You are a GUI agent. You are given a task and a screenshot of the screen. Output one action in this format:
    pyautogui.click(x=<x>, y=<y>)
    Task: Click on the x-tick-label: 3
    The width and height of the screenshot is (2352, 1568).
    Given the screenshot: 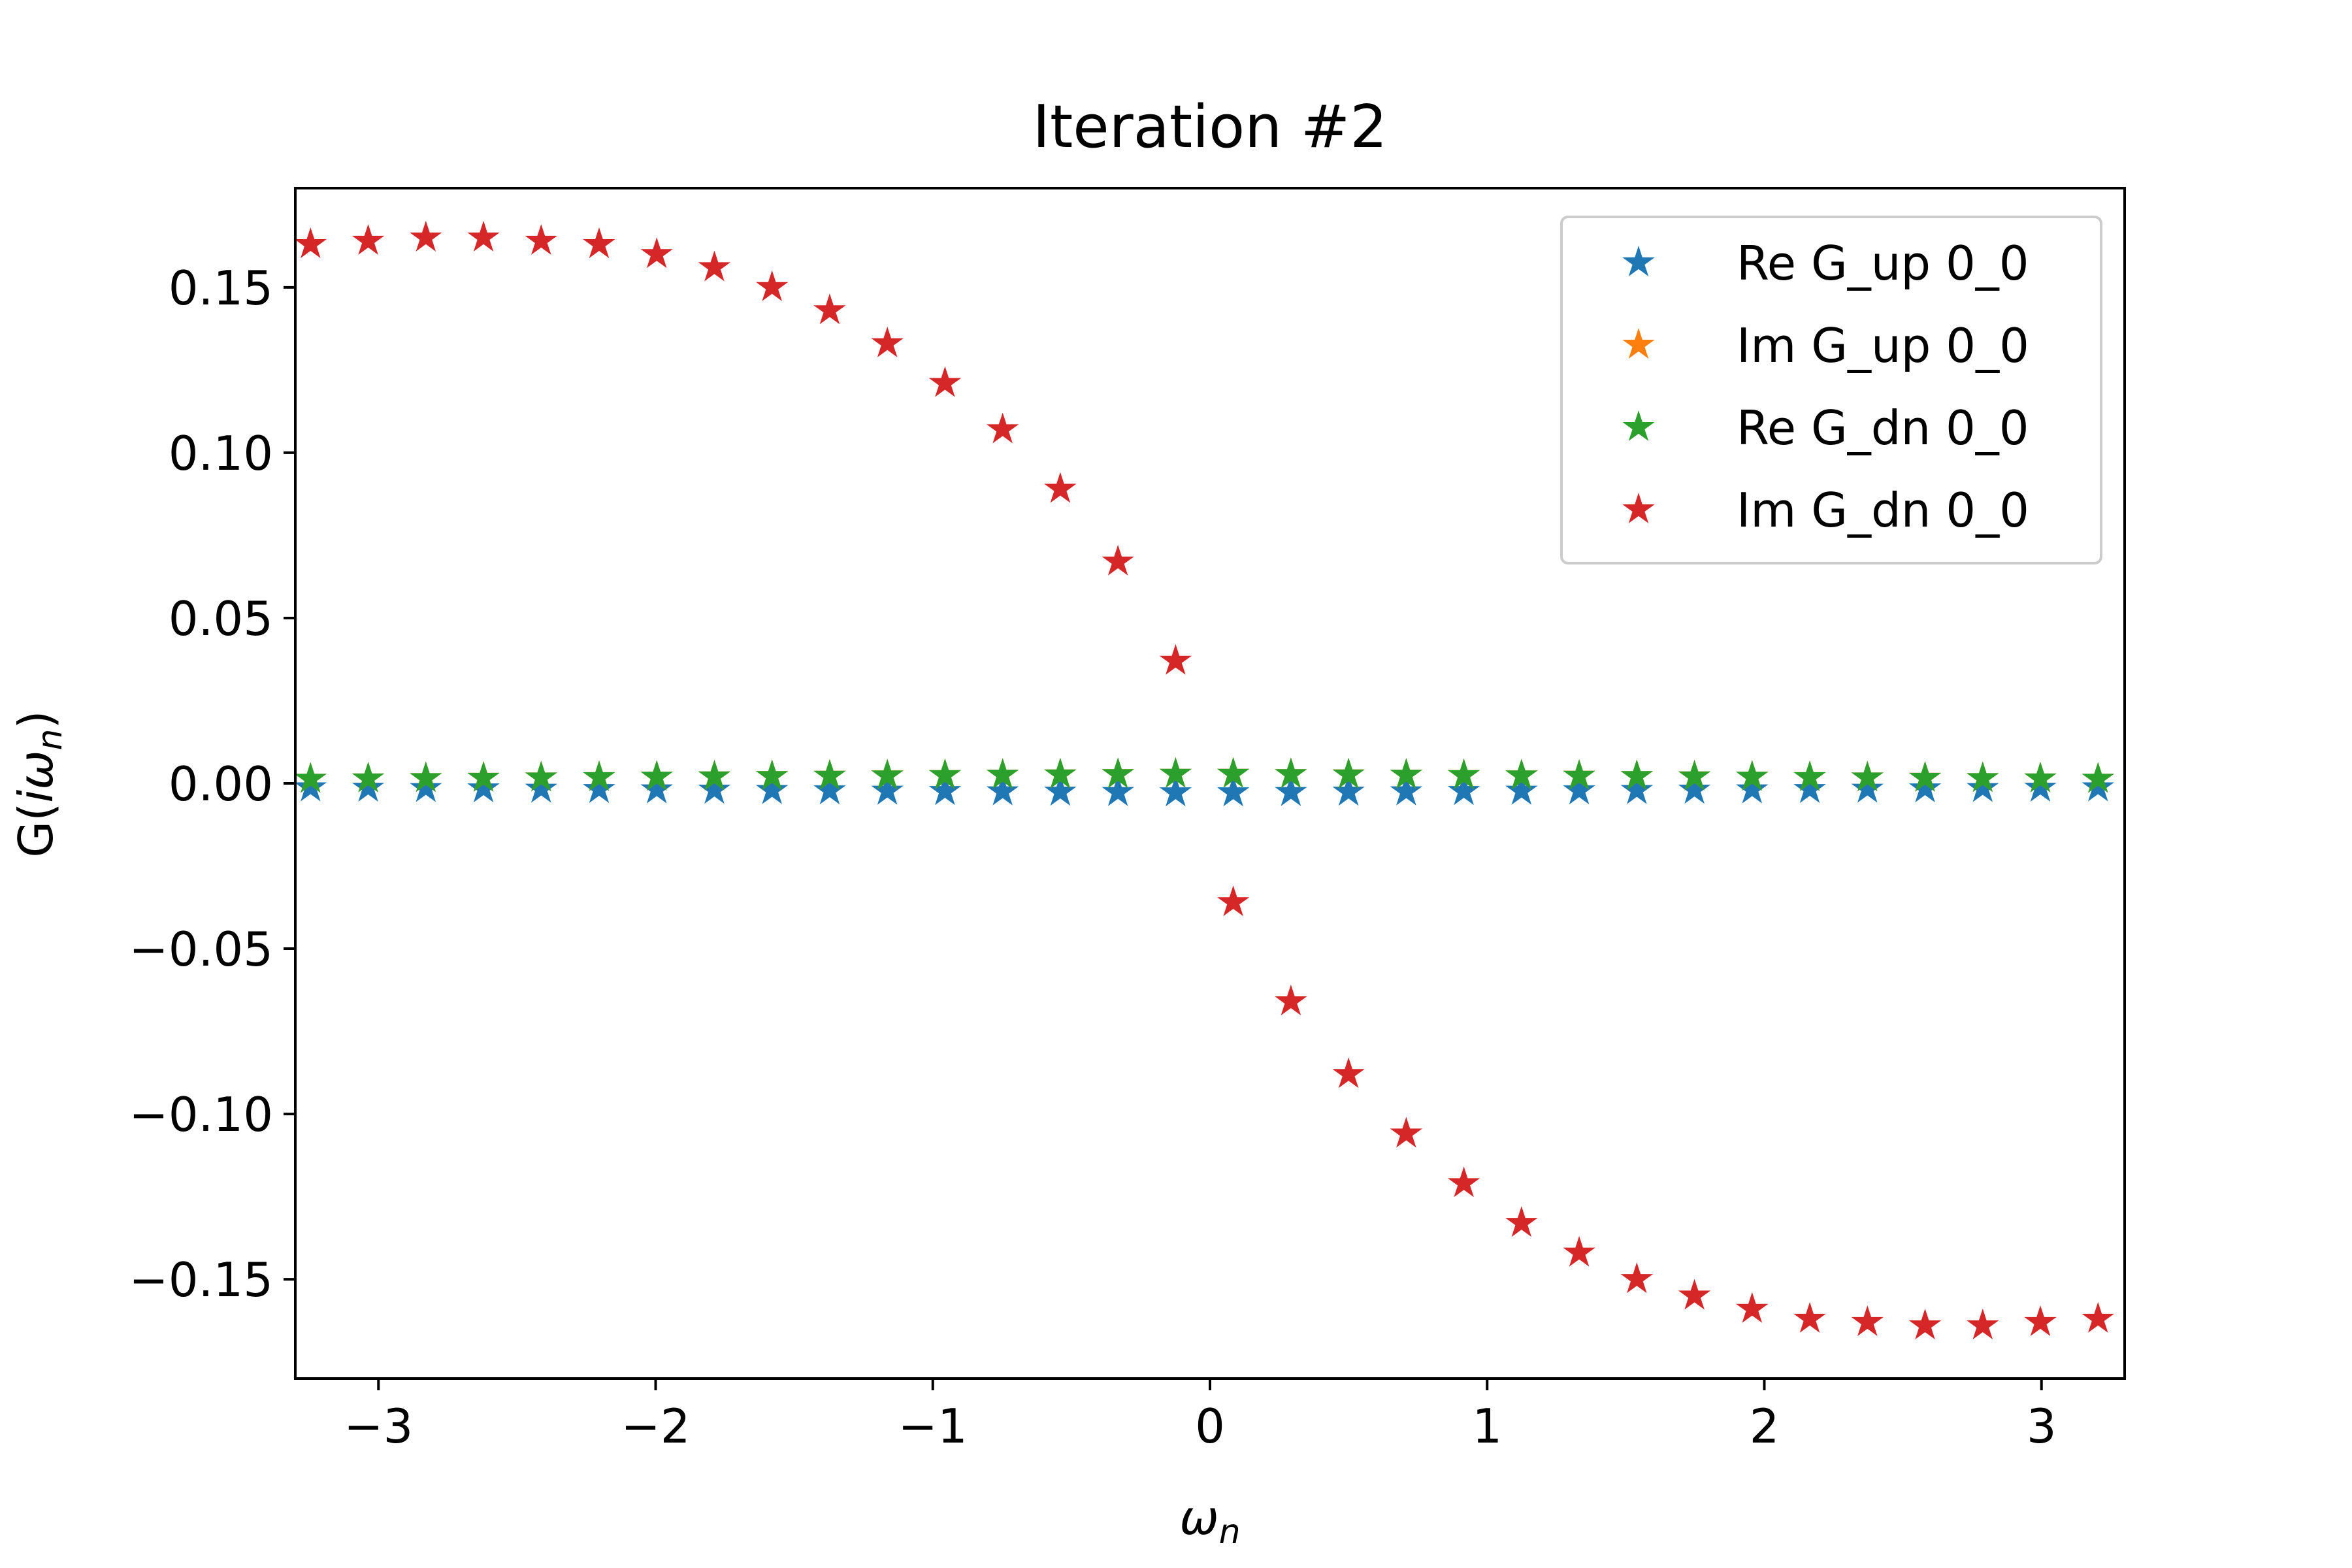 What is the action you would take?
    pyautogui.click(x=2042, y=1426)
    